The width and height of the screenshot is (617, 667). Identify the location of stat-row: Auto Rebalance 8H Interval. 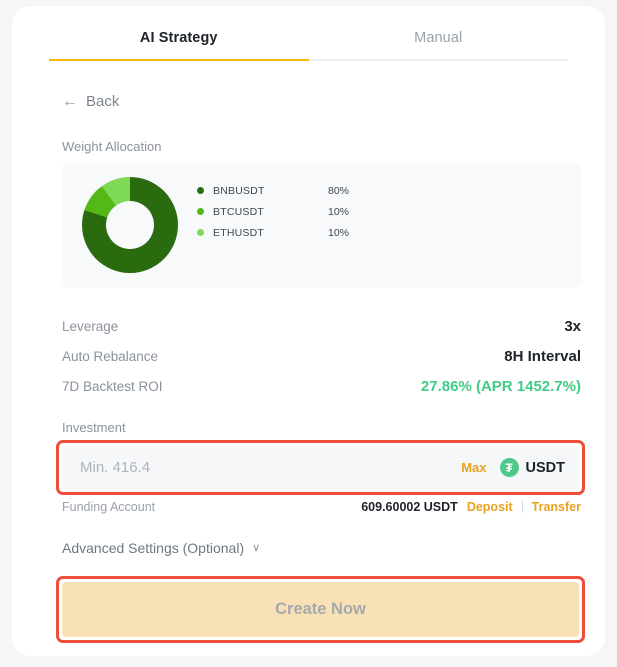
(321, 363).